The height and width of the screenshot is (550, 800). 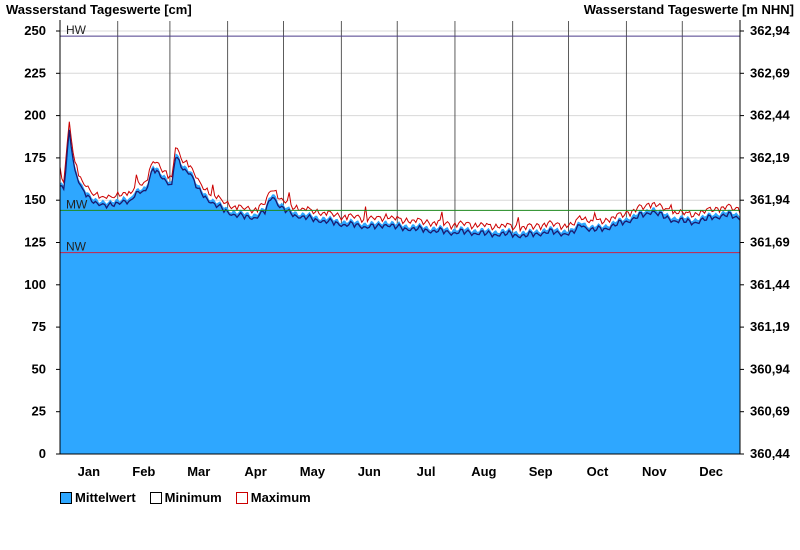 I want to click on right-tick-label: 360,94, so click(x=770, y=368).